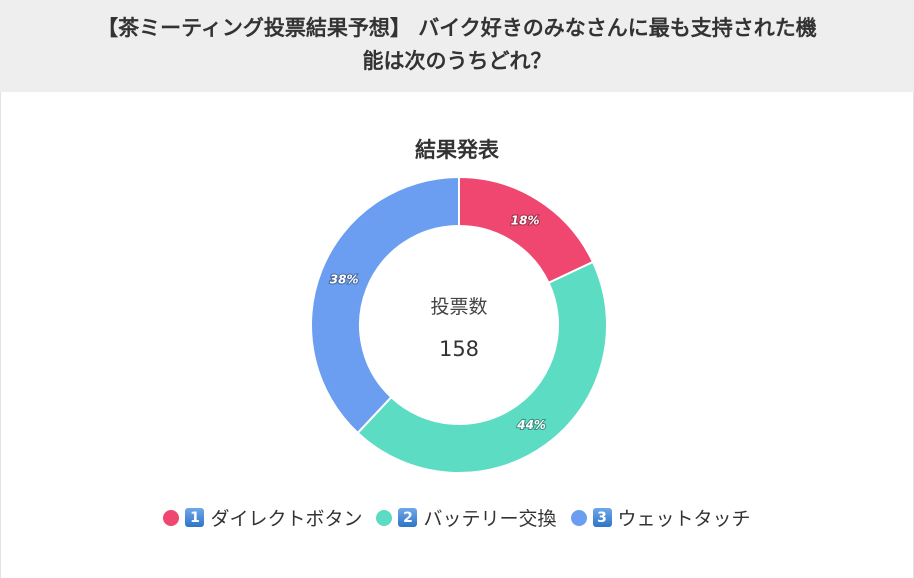 This screenshot has width=914, height=578. I want to click on legend-item-3: 3 ウェットタッチ, so click(660, 517).